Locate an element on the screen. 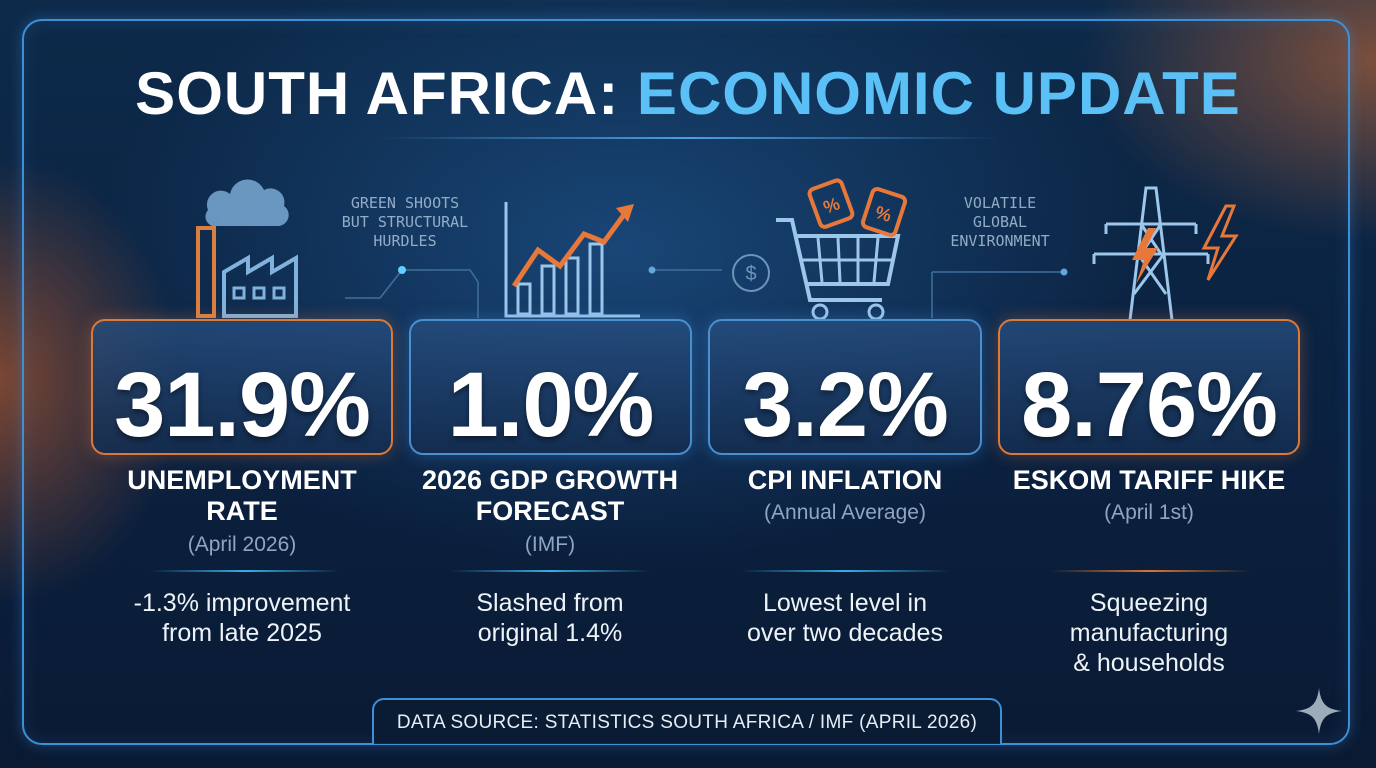 The image size is (1376, 768). stat-label-line: CPI INFLATION is located at coordinates (845, 480).